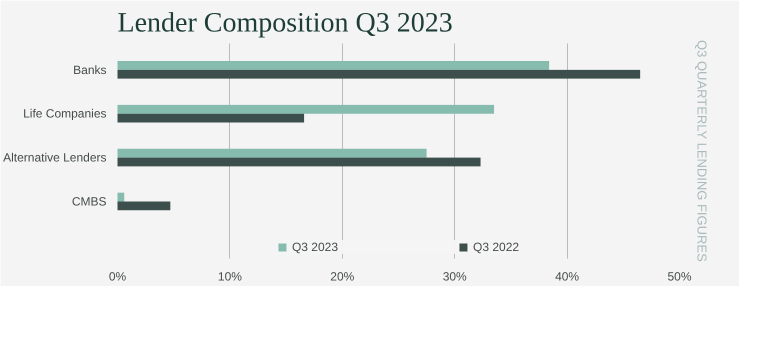 This screenshot has height=347, width=780. Describe the element at coordinates (702, 151) in the screenshot. I see `text: Q3 QUARTERLY LENDING FIGURES` at that location.